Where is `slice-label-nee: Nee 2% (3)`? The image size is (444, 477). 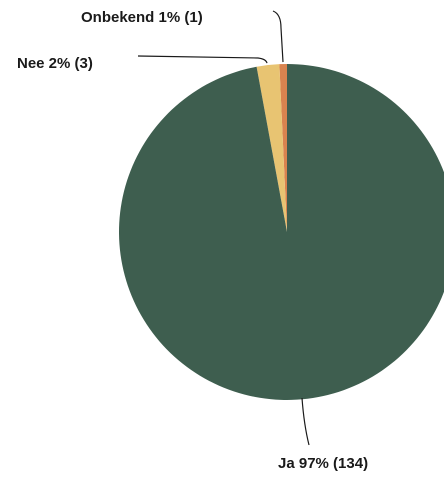 slice-label-nee: Nee 2% (3) is located at coordinates (55, 63).